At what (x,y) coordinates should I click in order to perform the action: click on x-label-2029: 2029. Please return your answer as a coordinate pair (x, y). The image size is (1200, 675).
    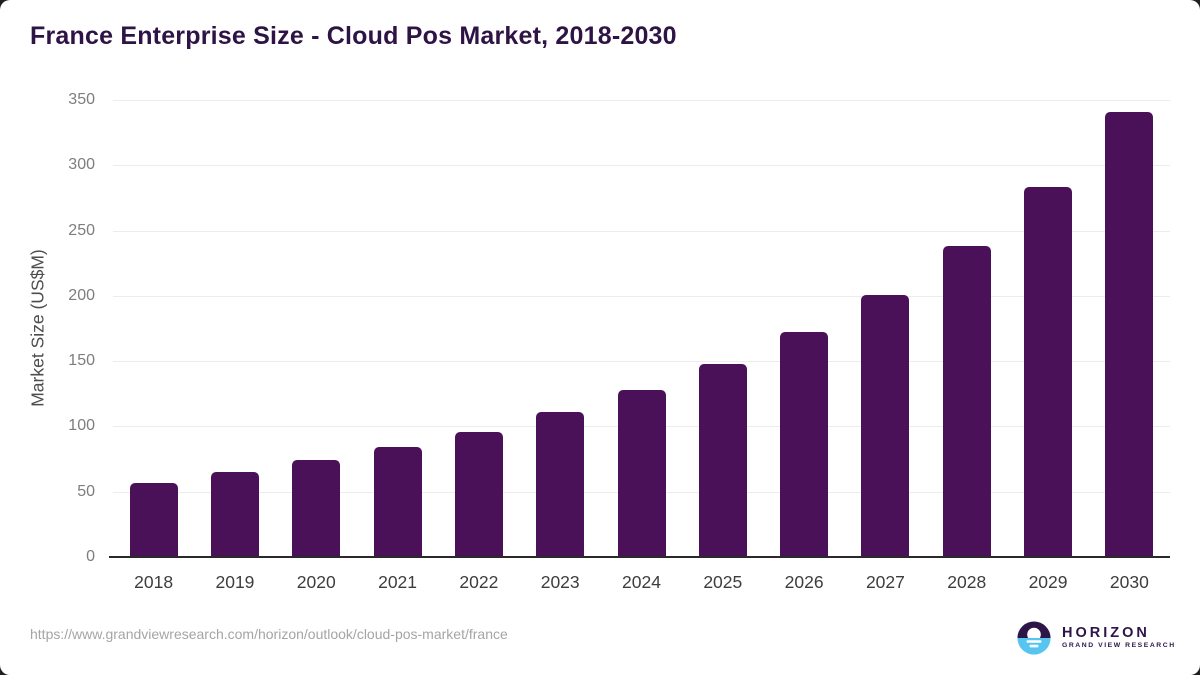
    Looking at the image, I should click on (1048, 582).